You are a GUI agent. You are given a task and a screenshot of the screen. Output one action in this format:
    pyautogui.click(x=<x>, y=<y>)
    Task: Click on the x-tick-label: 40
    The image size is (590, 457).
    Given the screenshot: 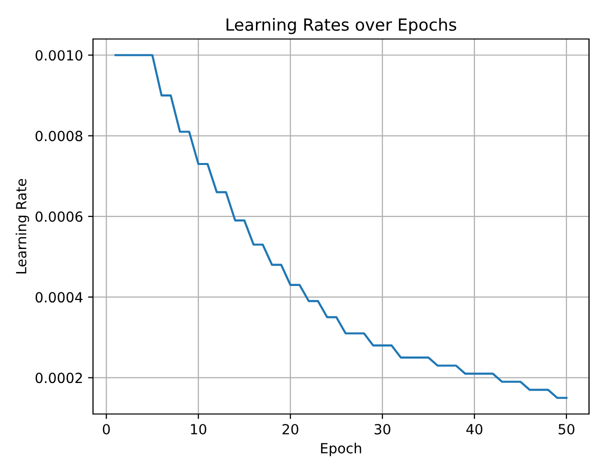 What is the action you would take?
    pyautogui.click(x=474, y=429)
    